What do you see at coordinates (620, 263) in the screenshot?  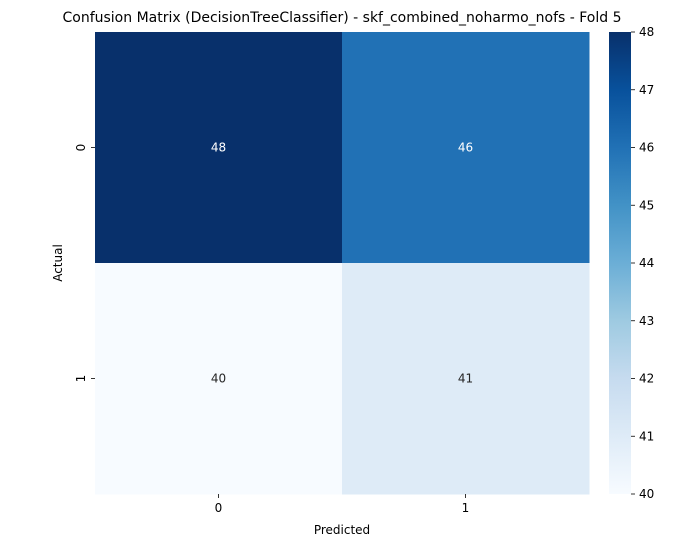 I see `colorbar` at bounding box center [620, 263].